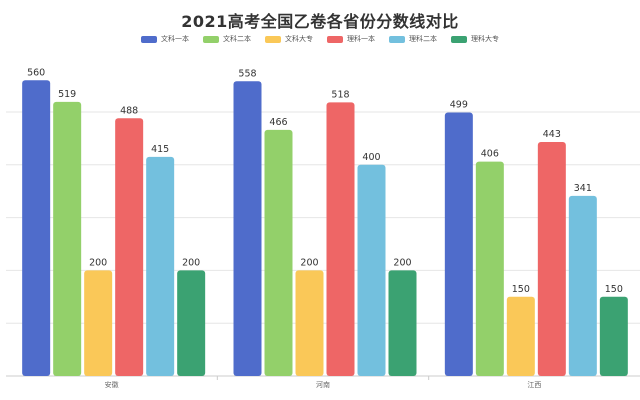 The width and height of the screenshot is (640, 400). Describe the element at coordinates (459, 104) in the screenshot. I see `bar-value-label: 499` at that location.